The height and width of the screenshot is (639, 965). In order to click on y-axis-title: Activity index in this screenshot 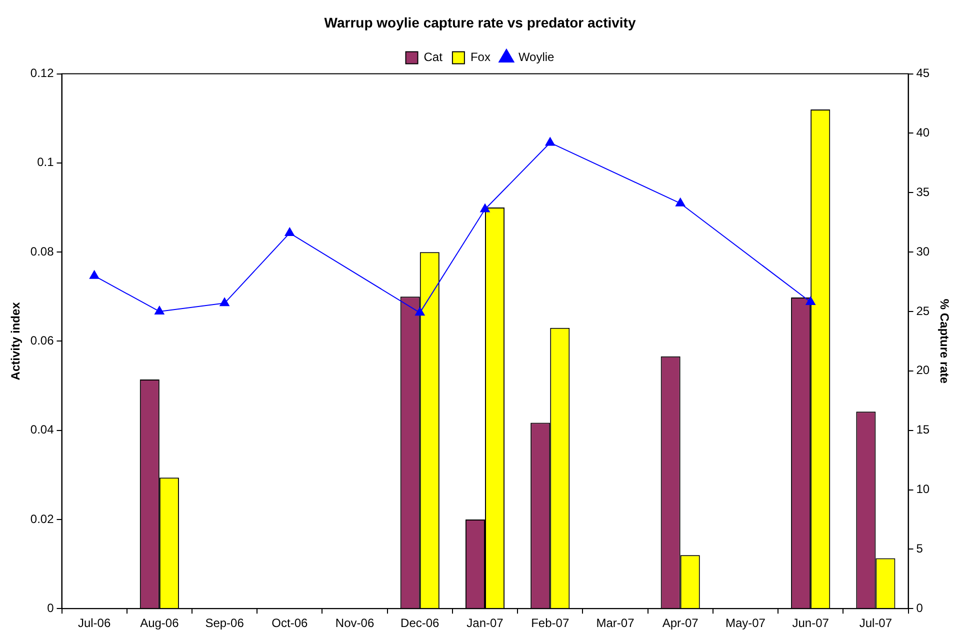, I will do `click(15, 341)`.